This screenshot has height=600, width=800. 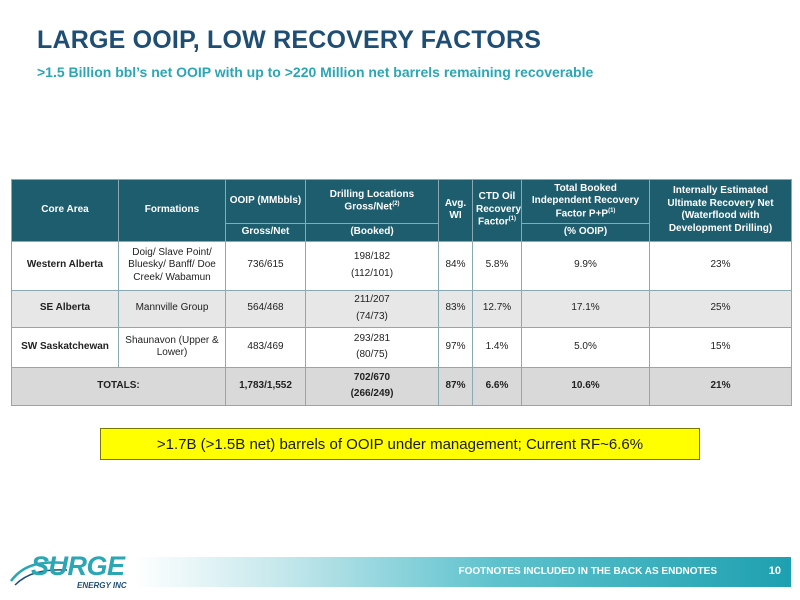 I want to click on subheader-drilling: (Booked), so click(x=372, y=232).